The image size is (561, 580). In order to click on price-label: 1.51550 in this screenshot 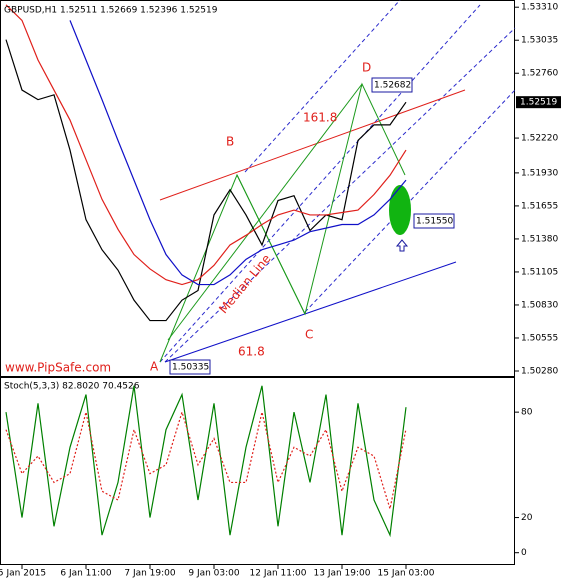, I will do `click(434, 222)`.